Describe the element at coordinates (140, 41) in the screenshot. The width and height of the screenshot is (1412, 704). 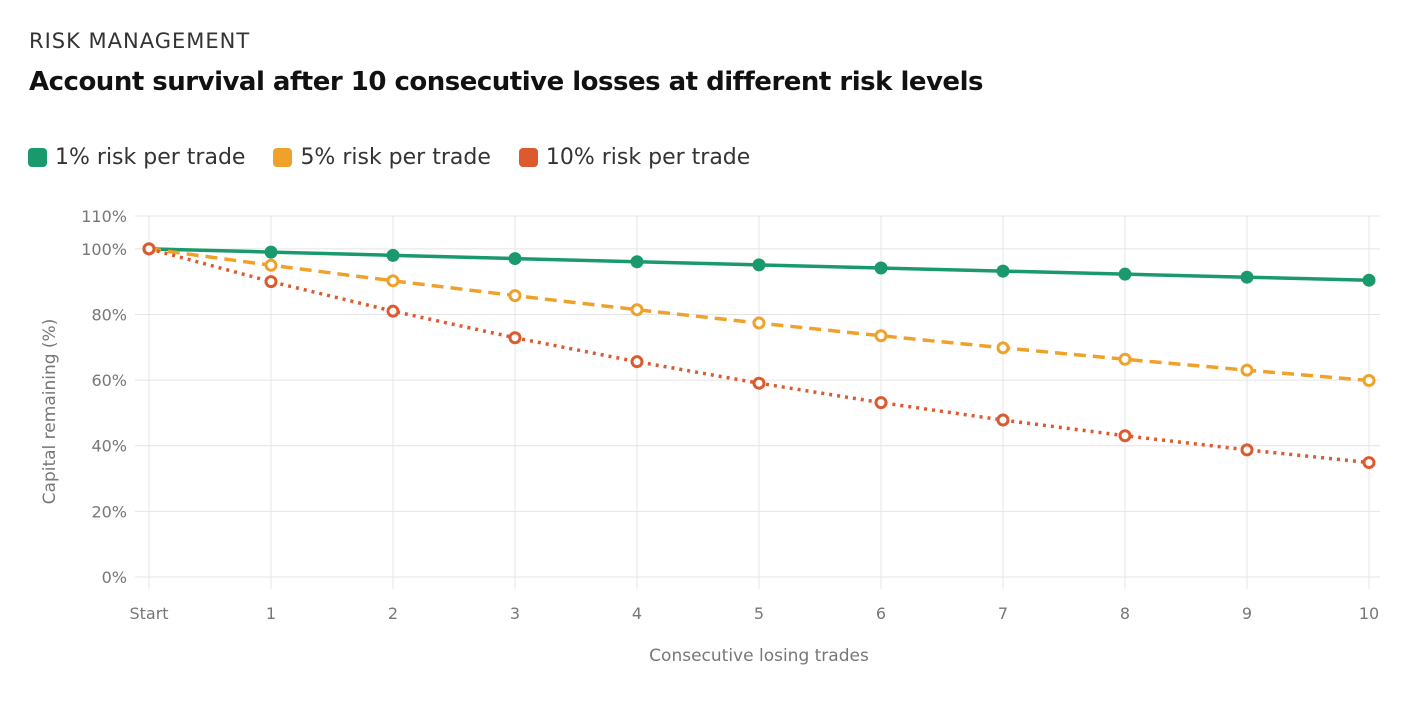
I see `eyebrow-label: RISK MANAGEMENT` at that location.